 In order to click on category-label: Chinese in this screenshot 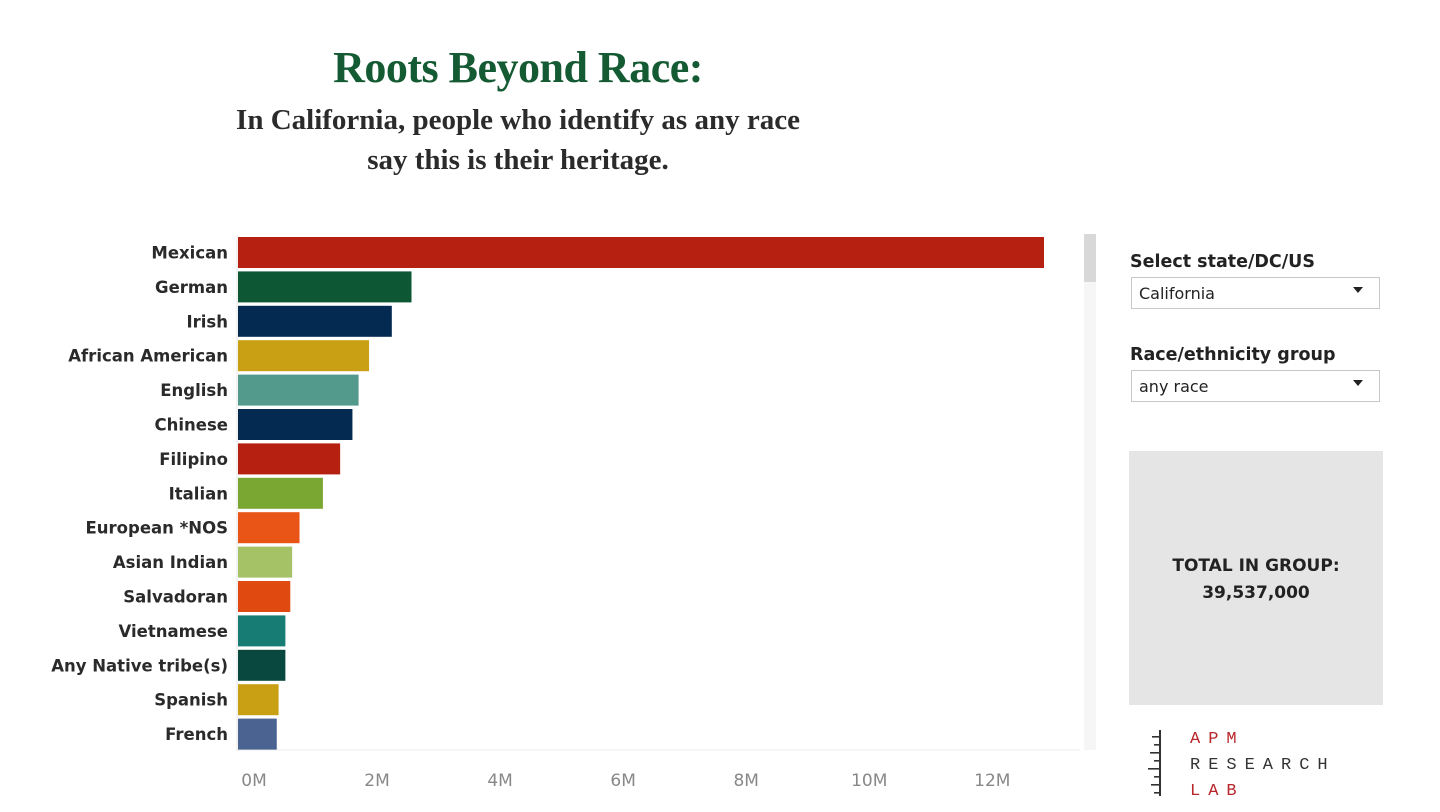, I will do `click(191, 425)`.